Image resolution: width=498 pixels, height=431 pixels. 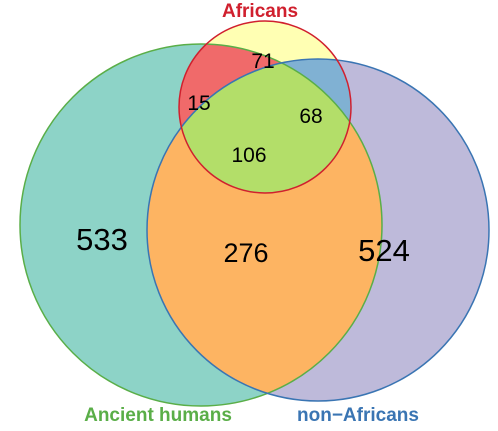 I want to click on count-nonafrican-only: 524, so click(x=384, y=250).